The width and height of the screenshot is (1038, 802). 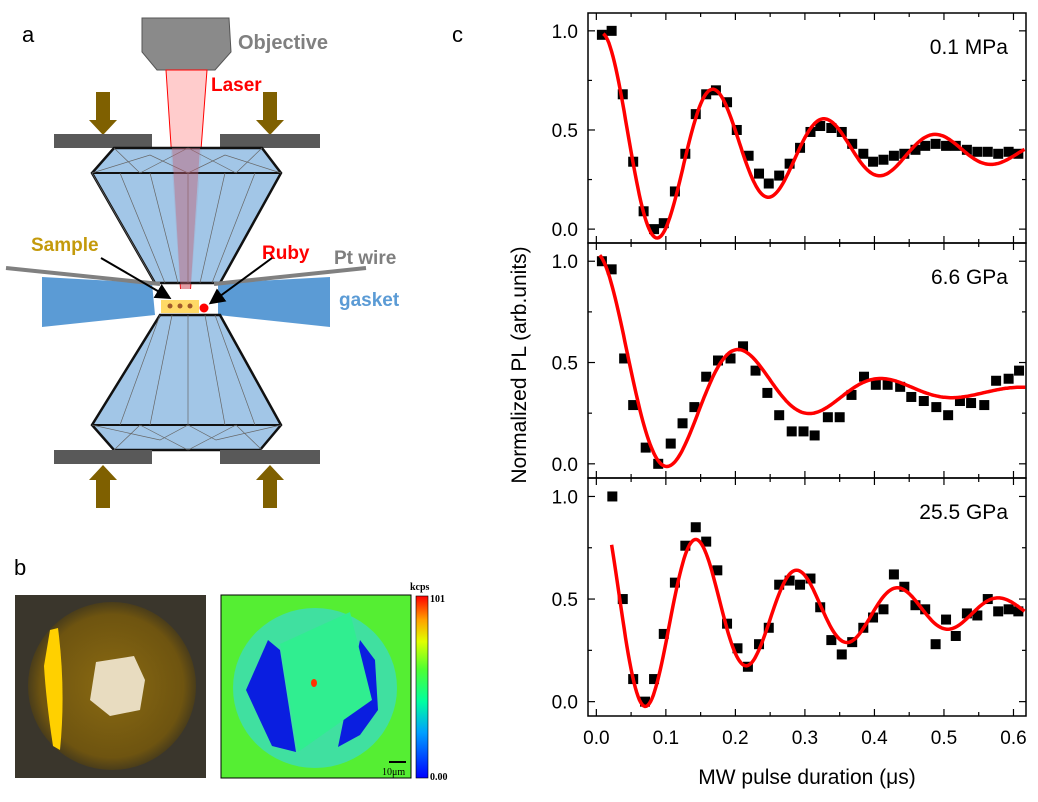 I want to click on gasket-label: gasket, so click(x=369, y=300).